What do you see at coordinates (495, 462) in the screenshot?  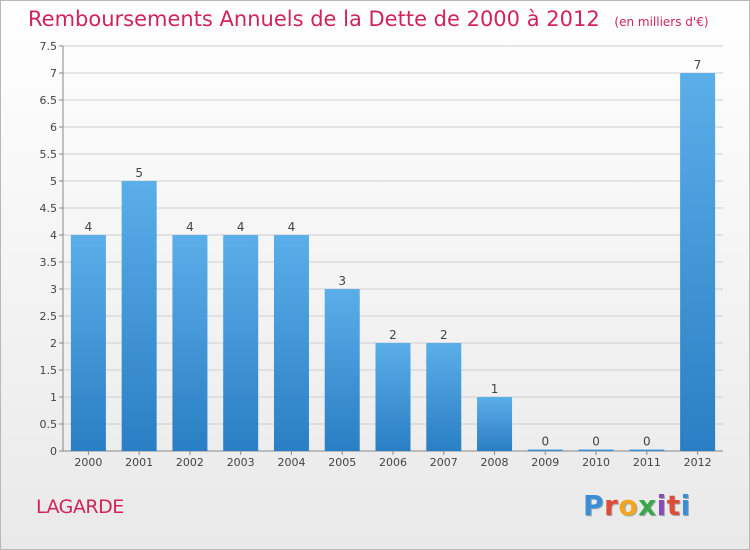 I see `x-tick-label: 2008` at bounding box center [495, 462].